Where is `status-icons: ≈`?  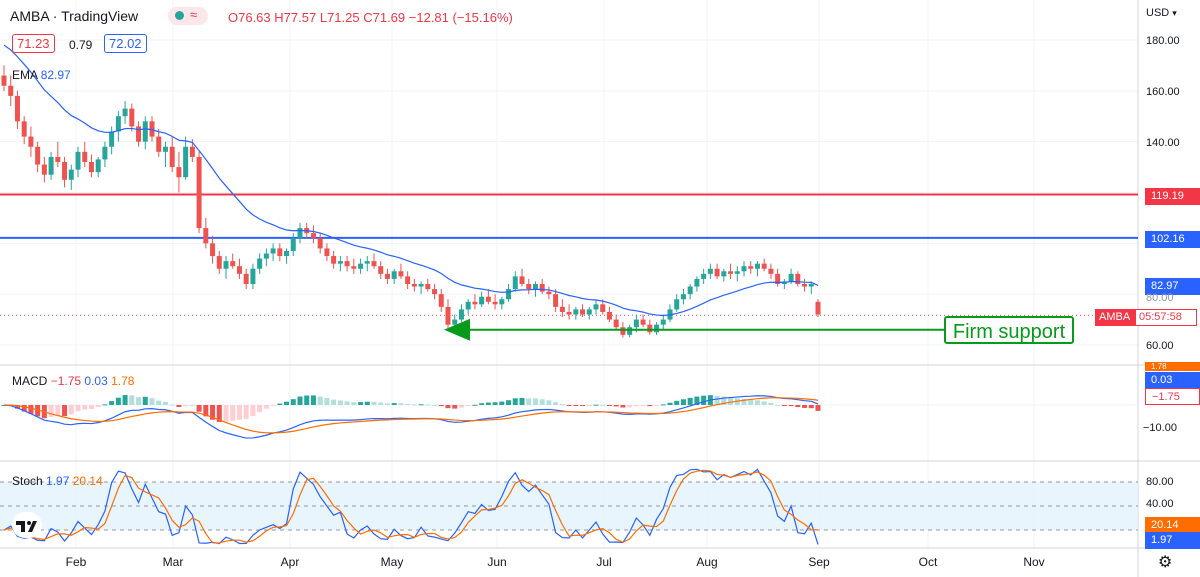
status-icons: ≈ is located at coordinates (188, 17).